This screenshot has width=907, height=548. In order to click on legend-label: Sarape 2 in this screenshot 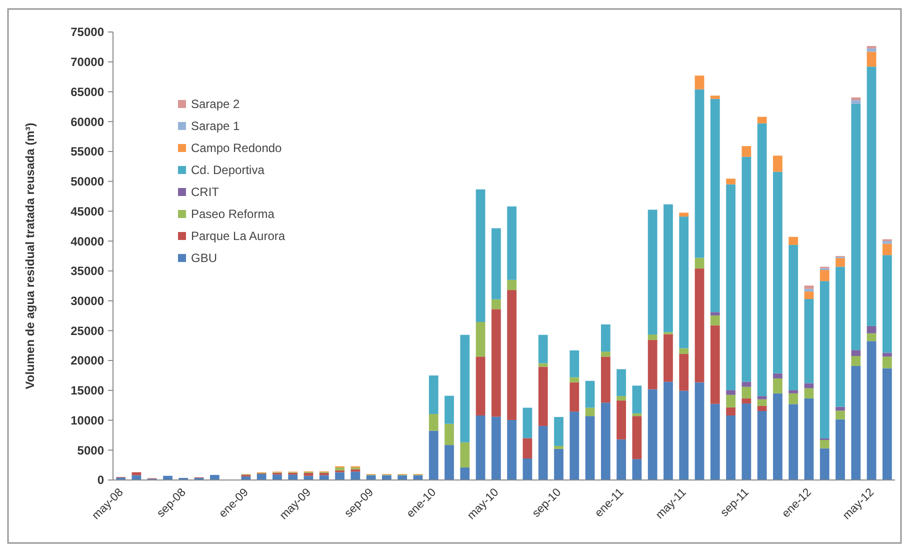, I will do `click(215, 104)`.